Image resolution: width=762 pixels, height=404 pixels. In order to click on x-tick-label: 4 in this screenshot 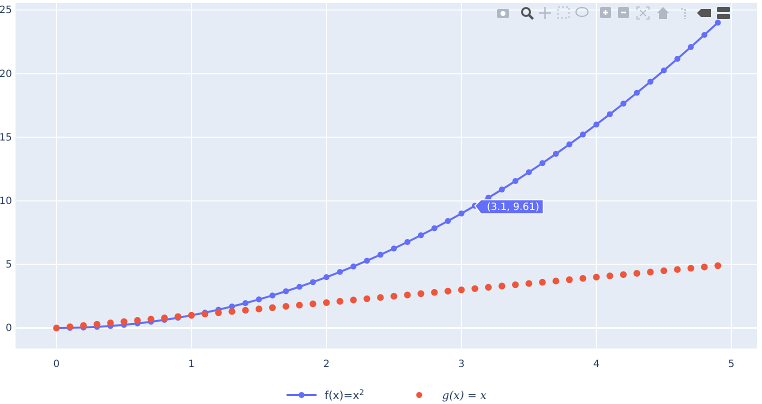, I will do `click(596, 364)`.